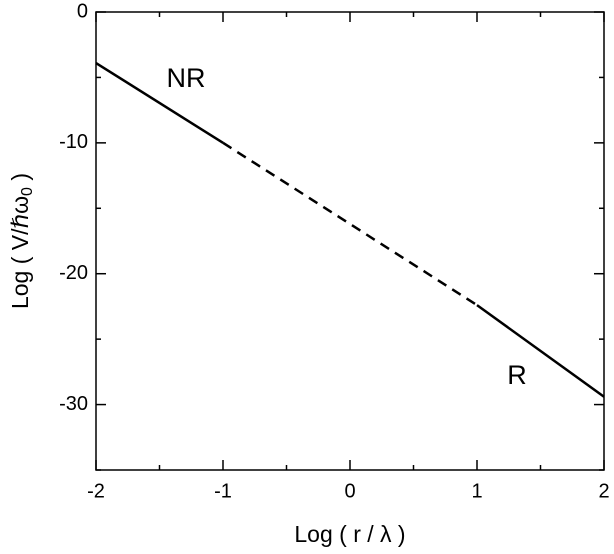  I want to click on y-axis-label: Log ( V/ℏω0 ), so click(21, 241).